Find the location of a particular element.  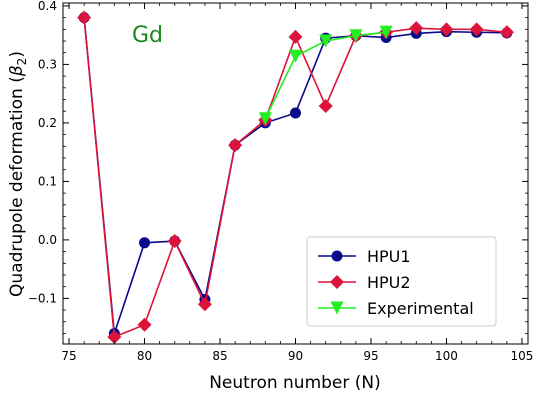

x-tick-label: 90 is located at coordinates (295, 356).